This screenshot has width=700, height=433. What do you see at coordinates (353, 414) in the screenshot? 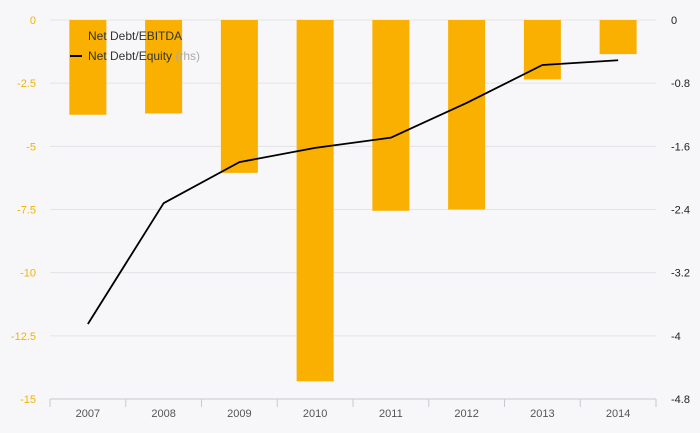
I see `x-axis-ticks: 2007 2008 2009 2010 2011 2012 2013 2014` at bounding box center [353, 414].